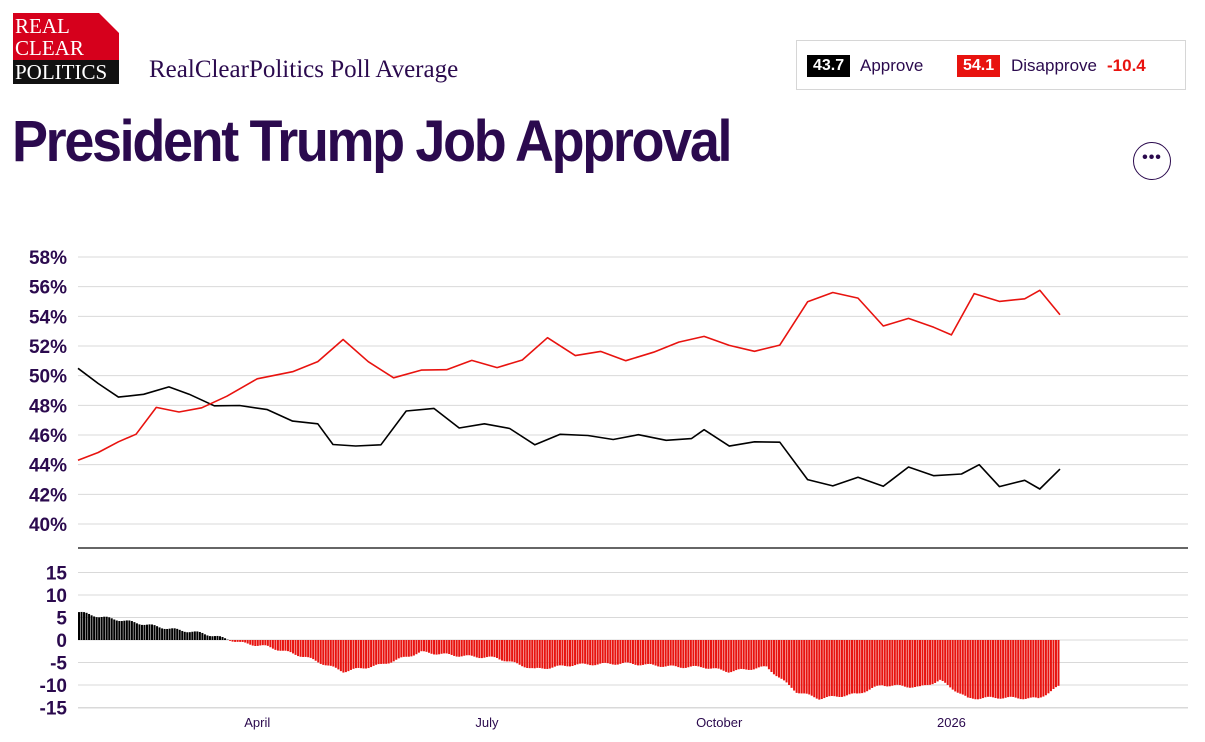 The height and width of the screenshot is (742, 1205). I want to click on rcp-logo: REAL CLEAR POLITICS, so click(66, 48).